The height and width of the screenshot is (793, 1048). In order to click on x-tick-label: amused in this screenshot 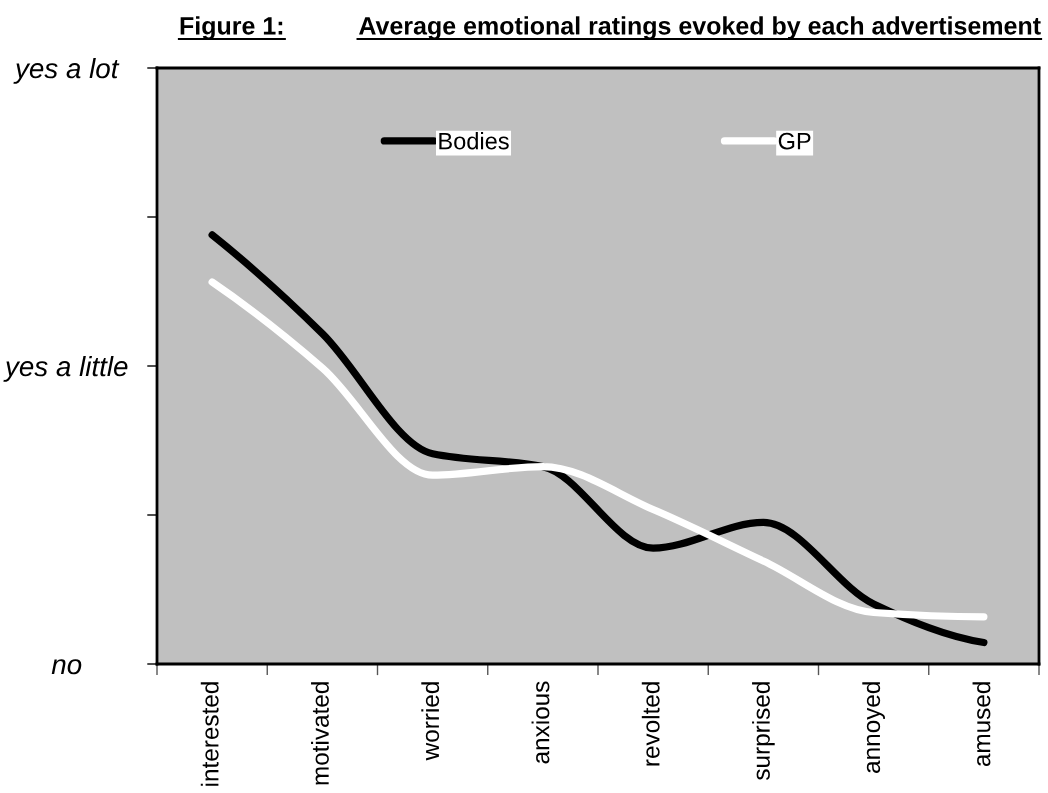, I will do `click(981, 724)`.